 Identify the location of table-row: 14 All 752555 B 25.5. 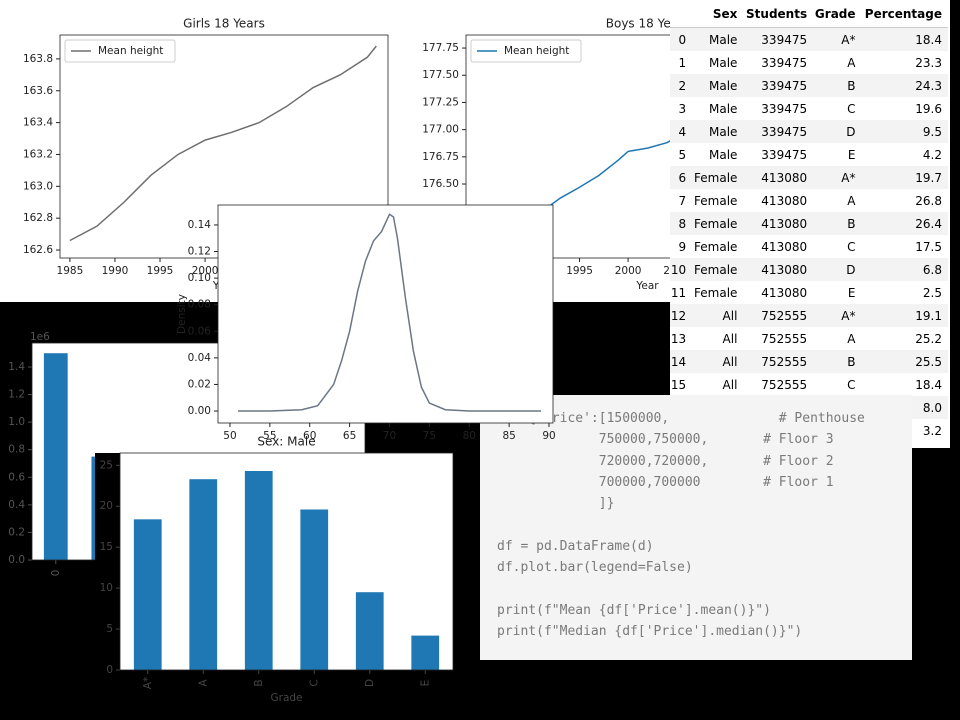
(809, 361).